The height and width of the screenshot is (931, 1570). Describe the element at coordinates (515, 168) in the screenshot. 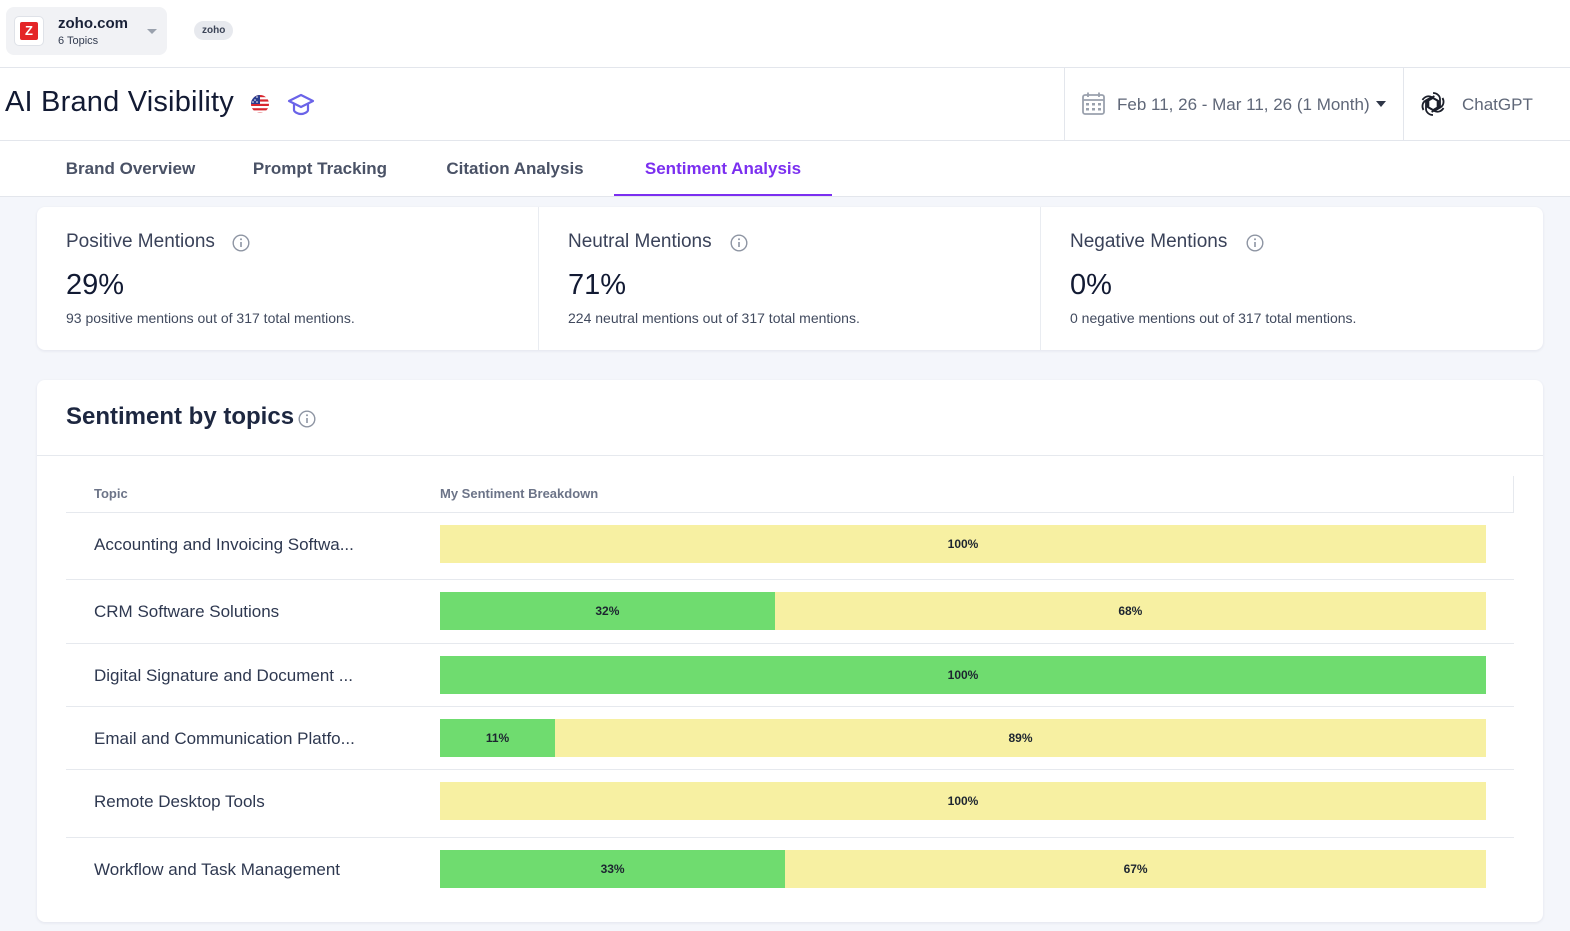

I see `tab-citation-analysis: Citation Analysis` at that location.